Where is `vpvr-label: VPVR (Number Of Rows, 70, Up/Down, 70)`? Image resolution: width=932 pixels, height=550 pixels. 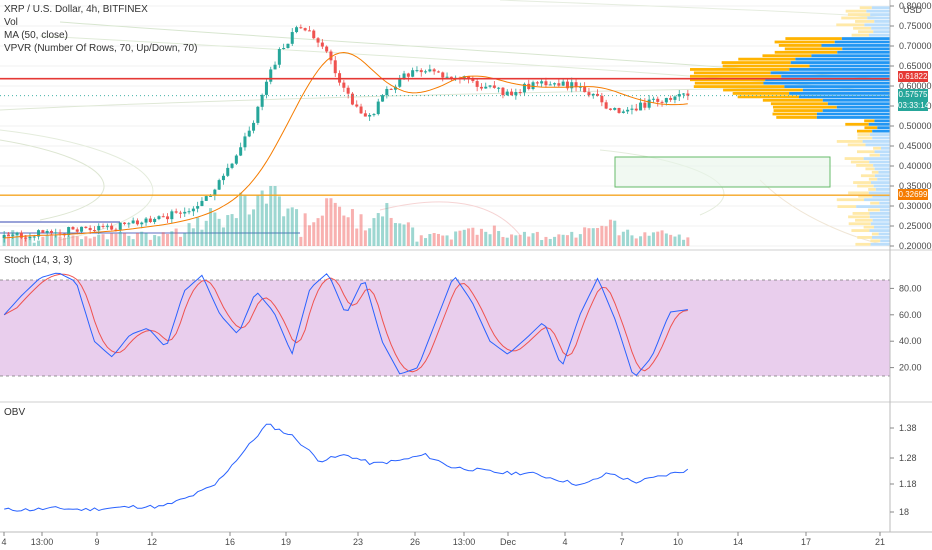
vpvr-label: VPVR (Number Of Rows, 70, Up/Down, 70) is located at coordinates (101, 48).